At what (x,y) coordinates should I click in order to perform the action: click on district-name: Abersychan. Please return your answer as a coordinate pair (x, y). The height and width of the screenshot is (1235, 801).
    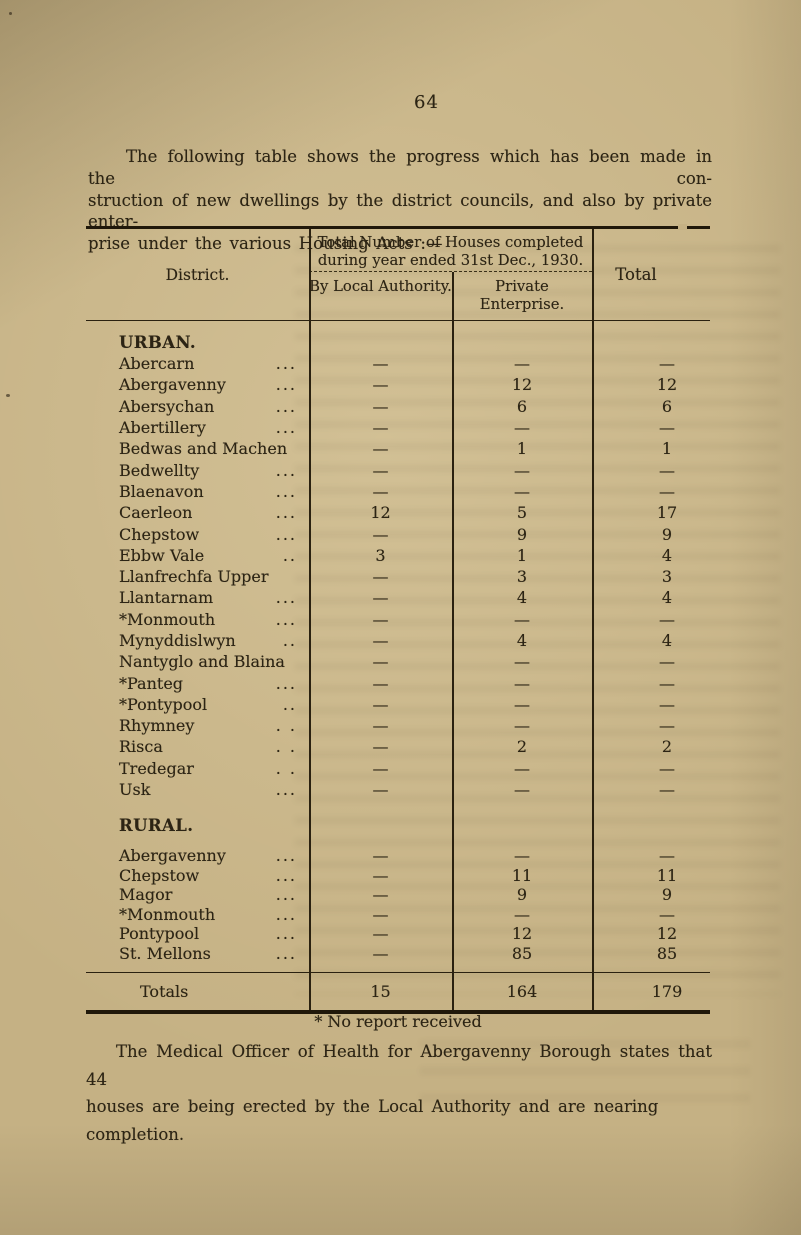
    Looking at the image, I should click on (167, 406).